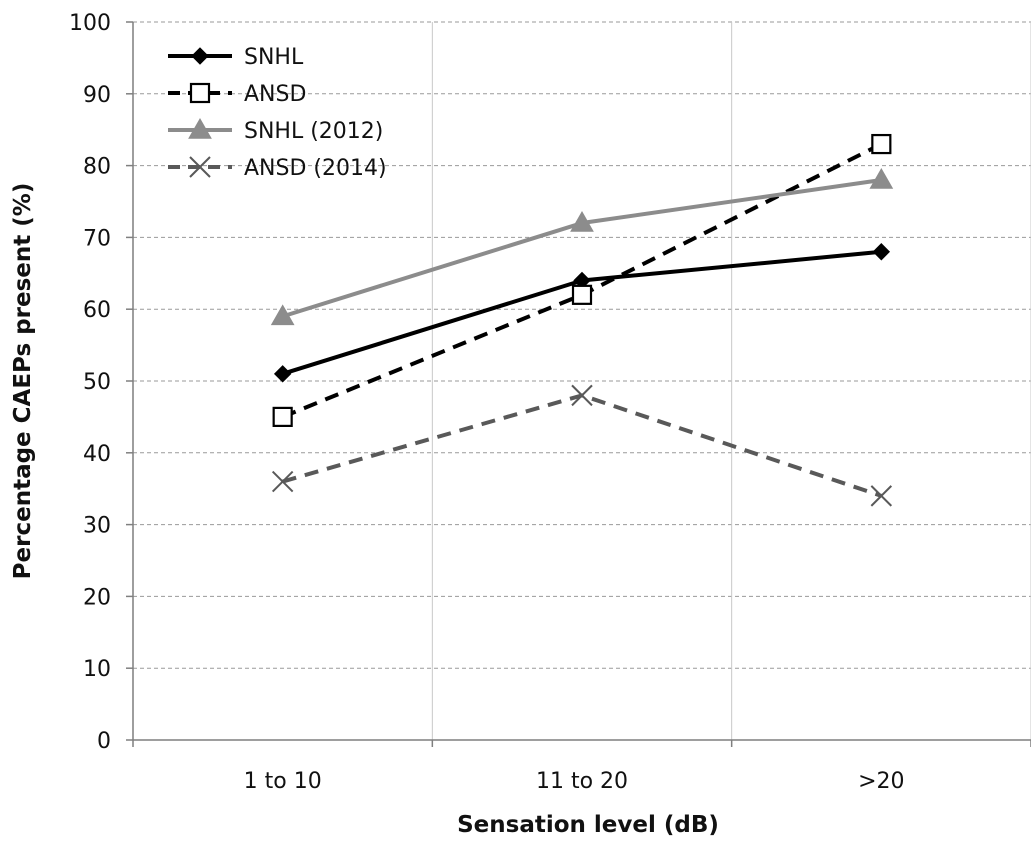 The height and width of the screenshot is (844, 1031). Describe the element at coordinates (23, 381) in the screenshot. I see `y-axis-title: Percentage CAEPs present (%)` at that location.